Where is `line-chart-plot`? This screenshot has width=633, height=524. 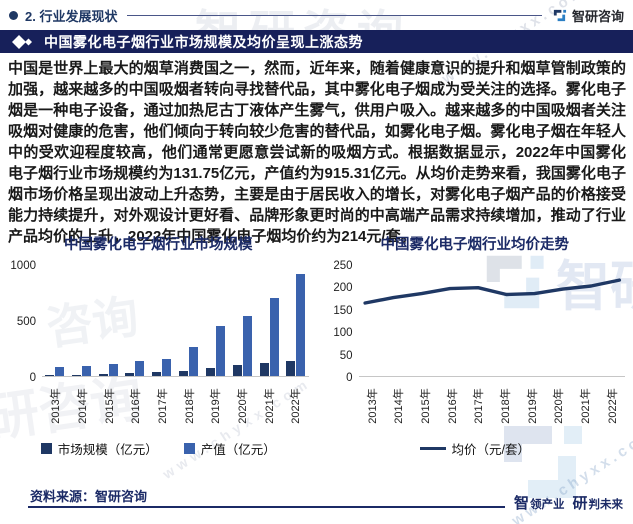
line-chart-plot is located at coordinates (491, 320).